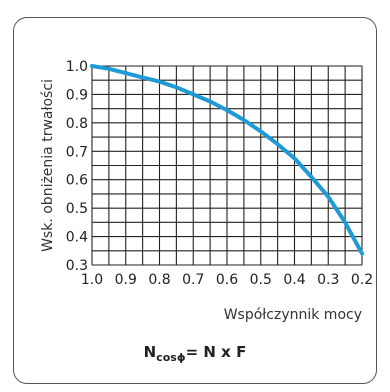 This screenshot has height=392, width=390. I want to click on formula-lhs: N, so click(150, 352).